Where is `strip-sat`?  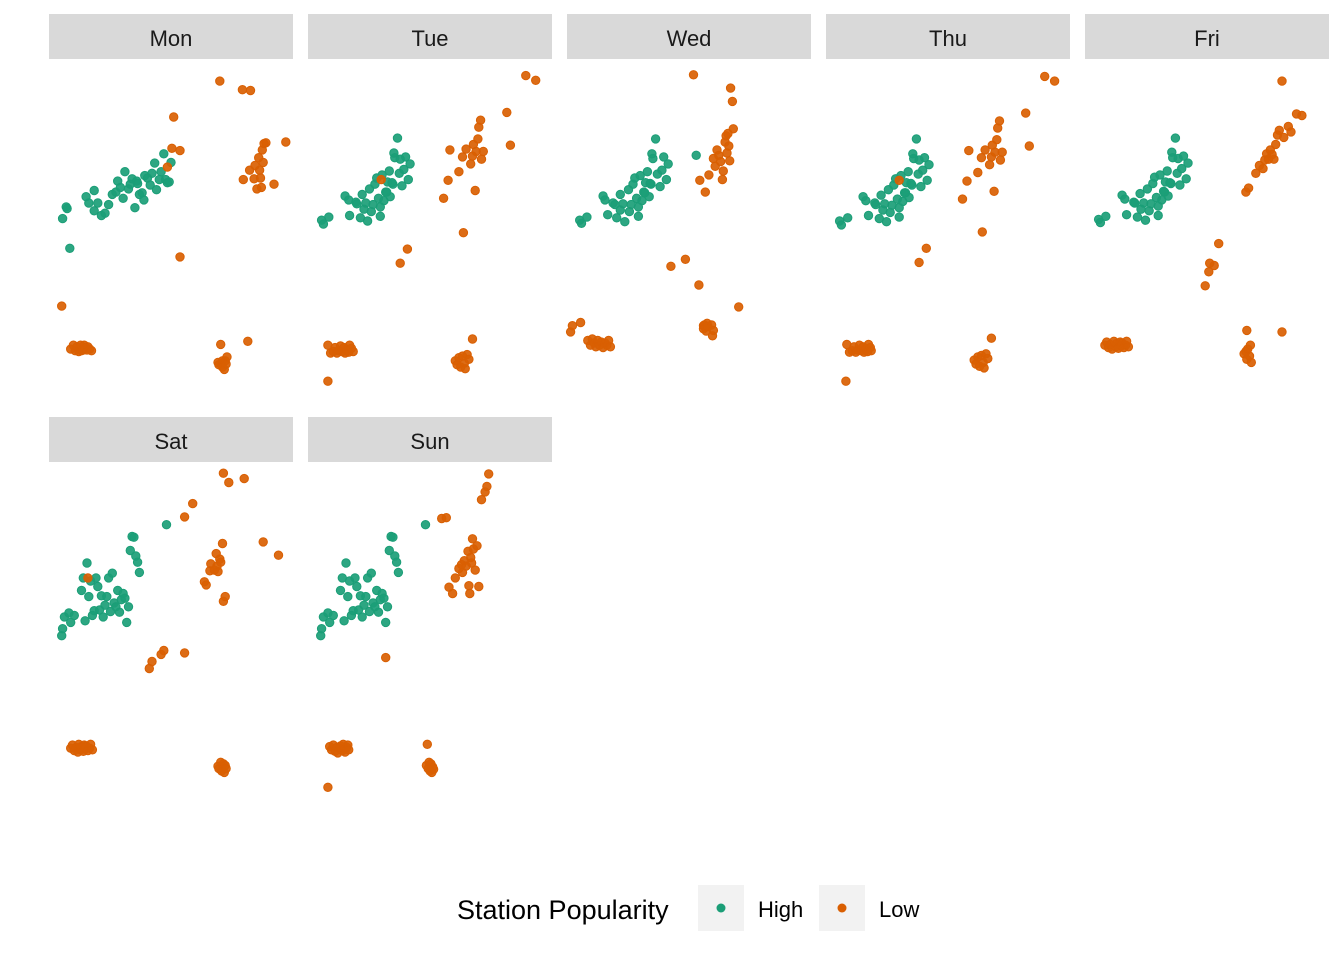
strip-sat is located at coordinates (171, 439).